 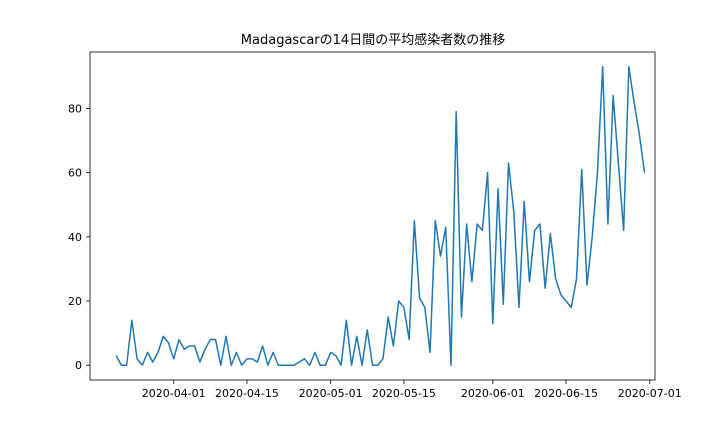 I want to click on y-tick-label: 0, so click(x=78, y=365).